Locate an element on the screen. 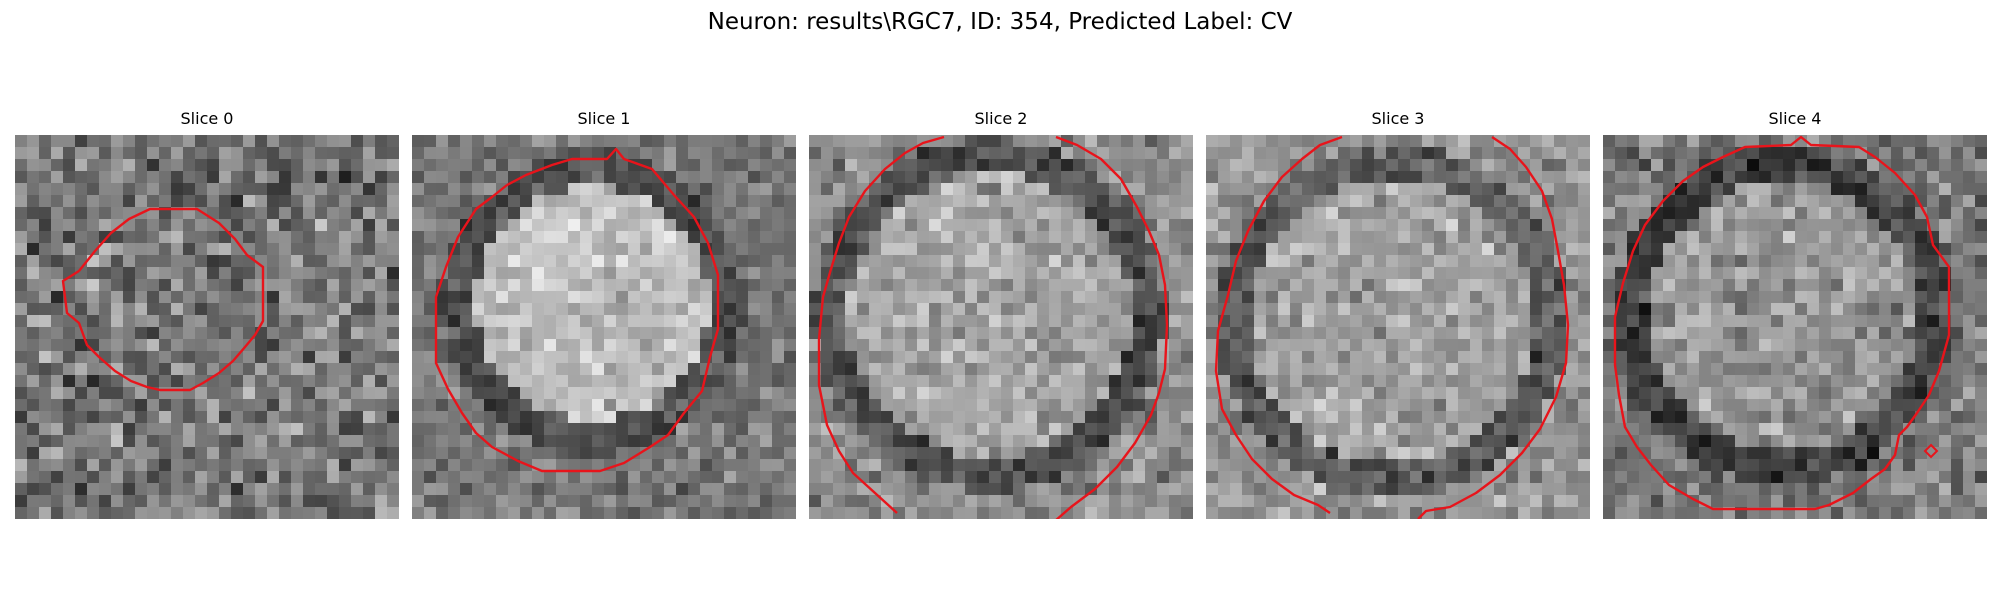 Image resolution: width=2000 pixels, height=600 pixels. slice-title: Slice 3 is located at coordinates (1398, 118).